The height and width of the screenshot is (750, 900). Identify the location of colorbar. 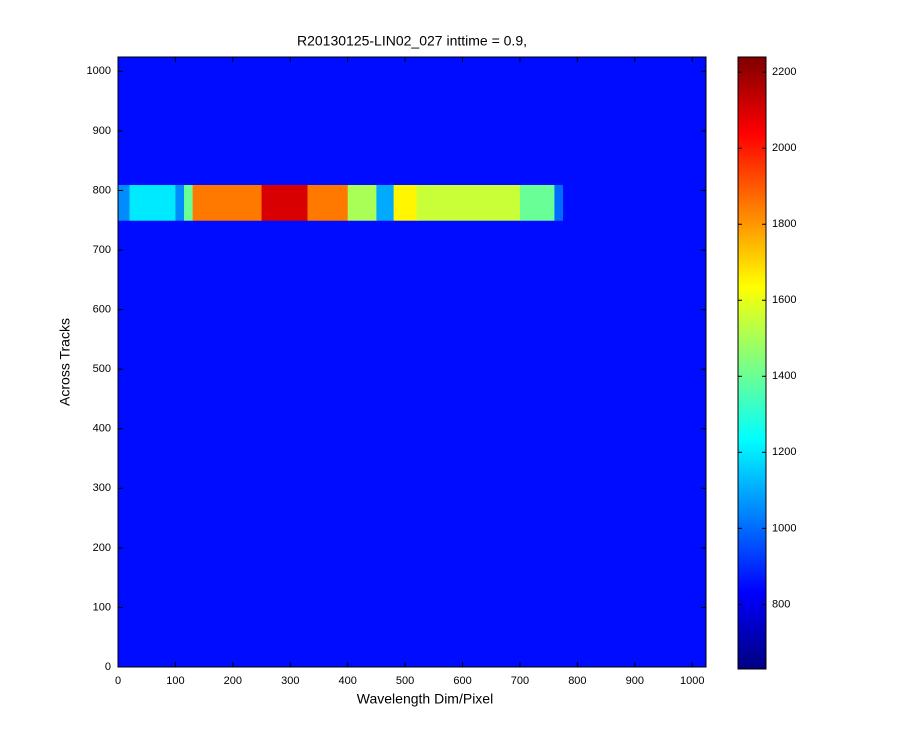
(752, 363).